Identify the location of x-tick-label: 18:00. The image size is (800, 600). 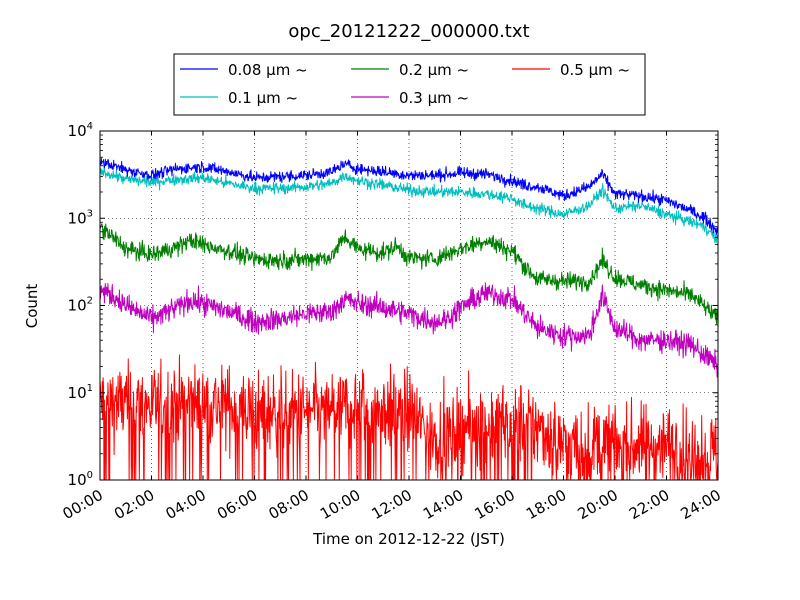
(546, 504).